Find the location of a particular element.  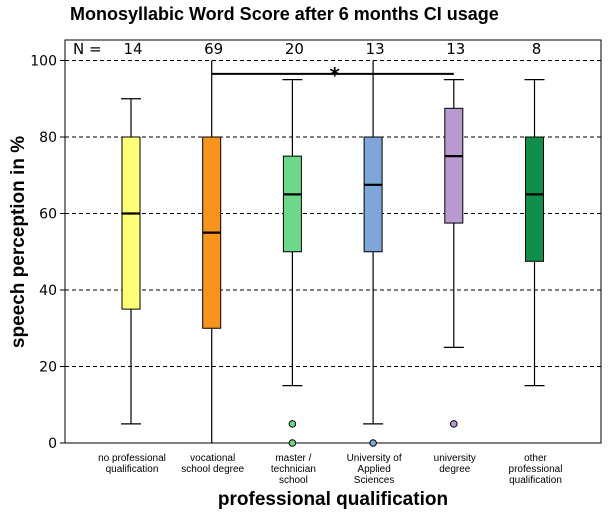

category-label-1: no professional qualification is located at coordinates (132, 464).